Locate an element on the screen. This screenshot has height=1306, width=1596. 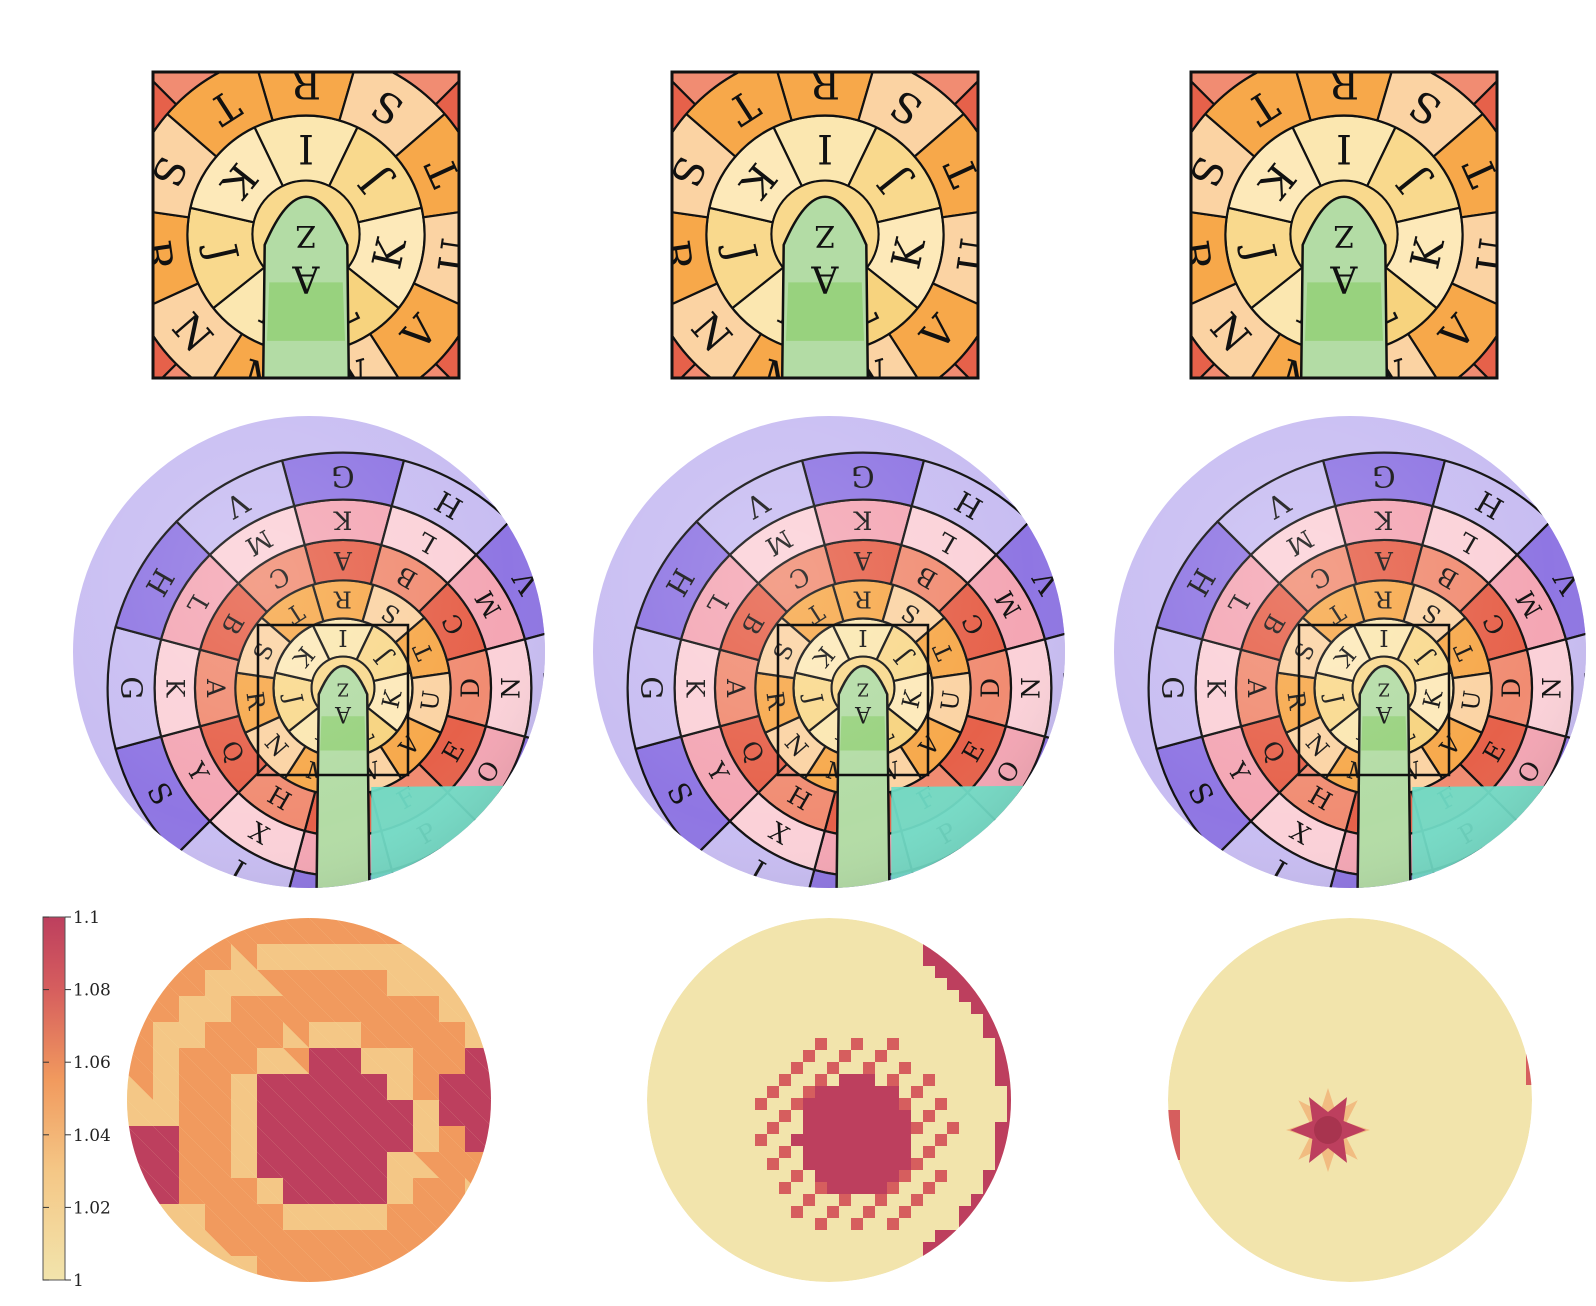
texture-letter: V is located at coordinates (618, 54).